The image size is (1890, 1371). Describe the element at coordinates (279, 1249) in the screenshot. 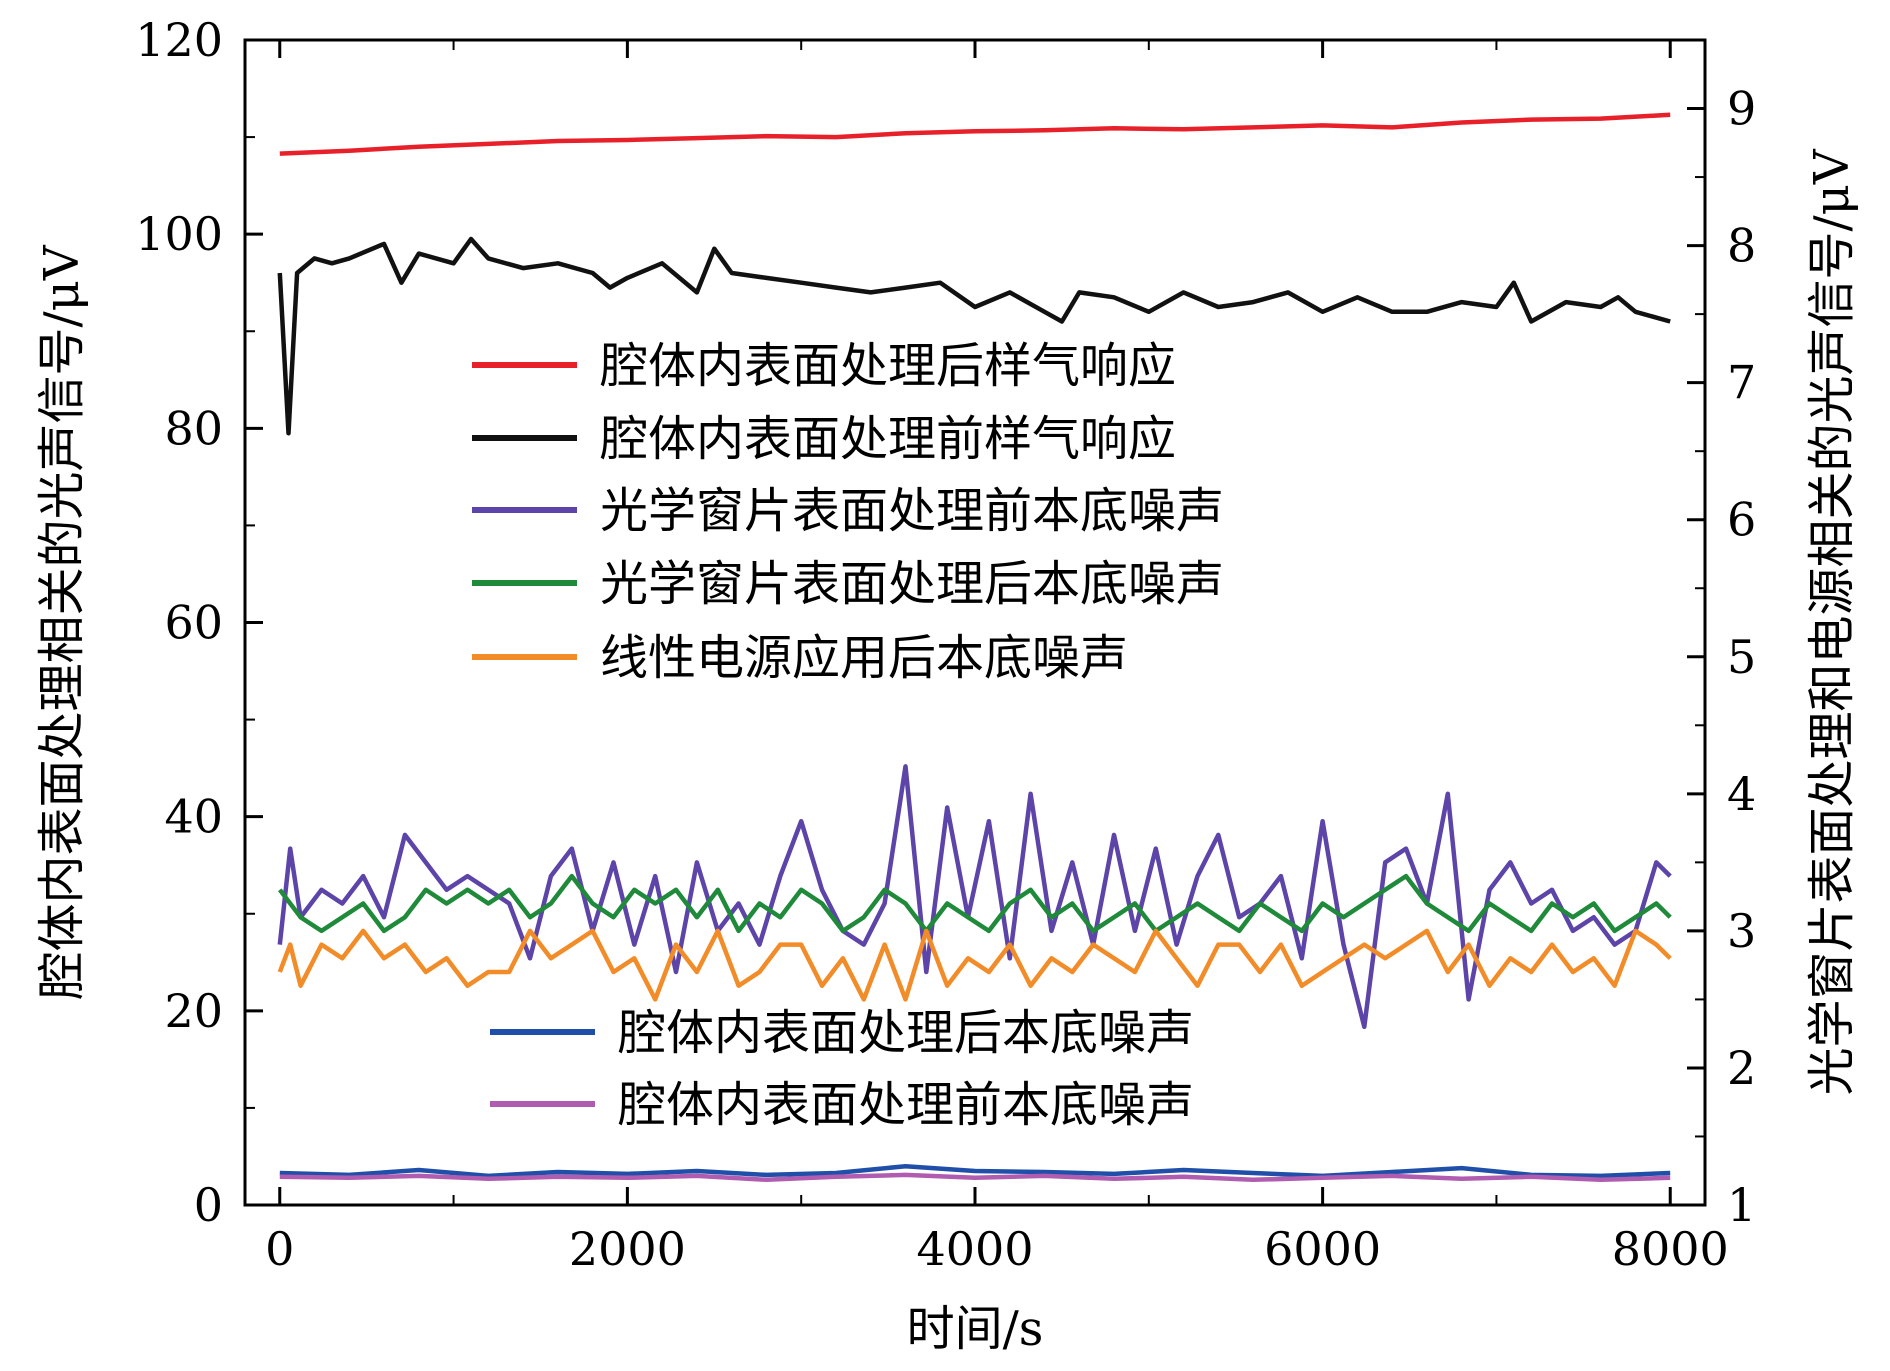

I see `x-tick-label: 0` at that location.